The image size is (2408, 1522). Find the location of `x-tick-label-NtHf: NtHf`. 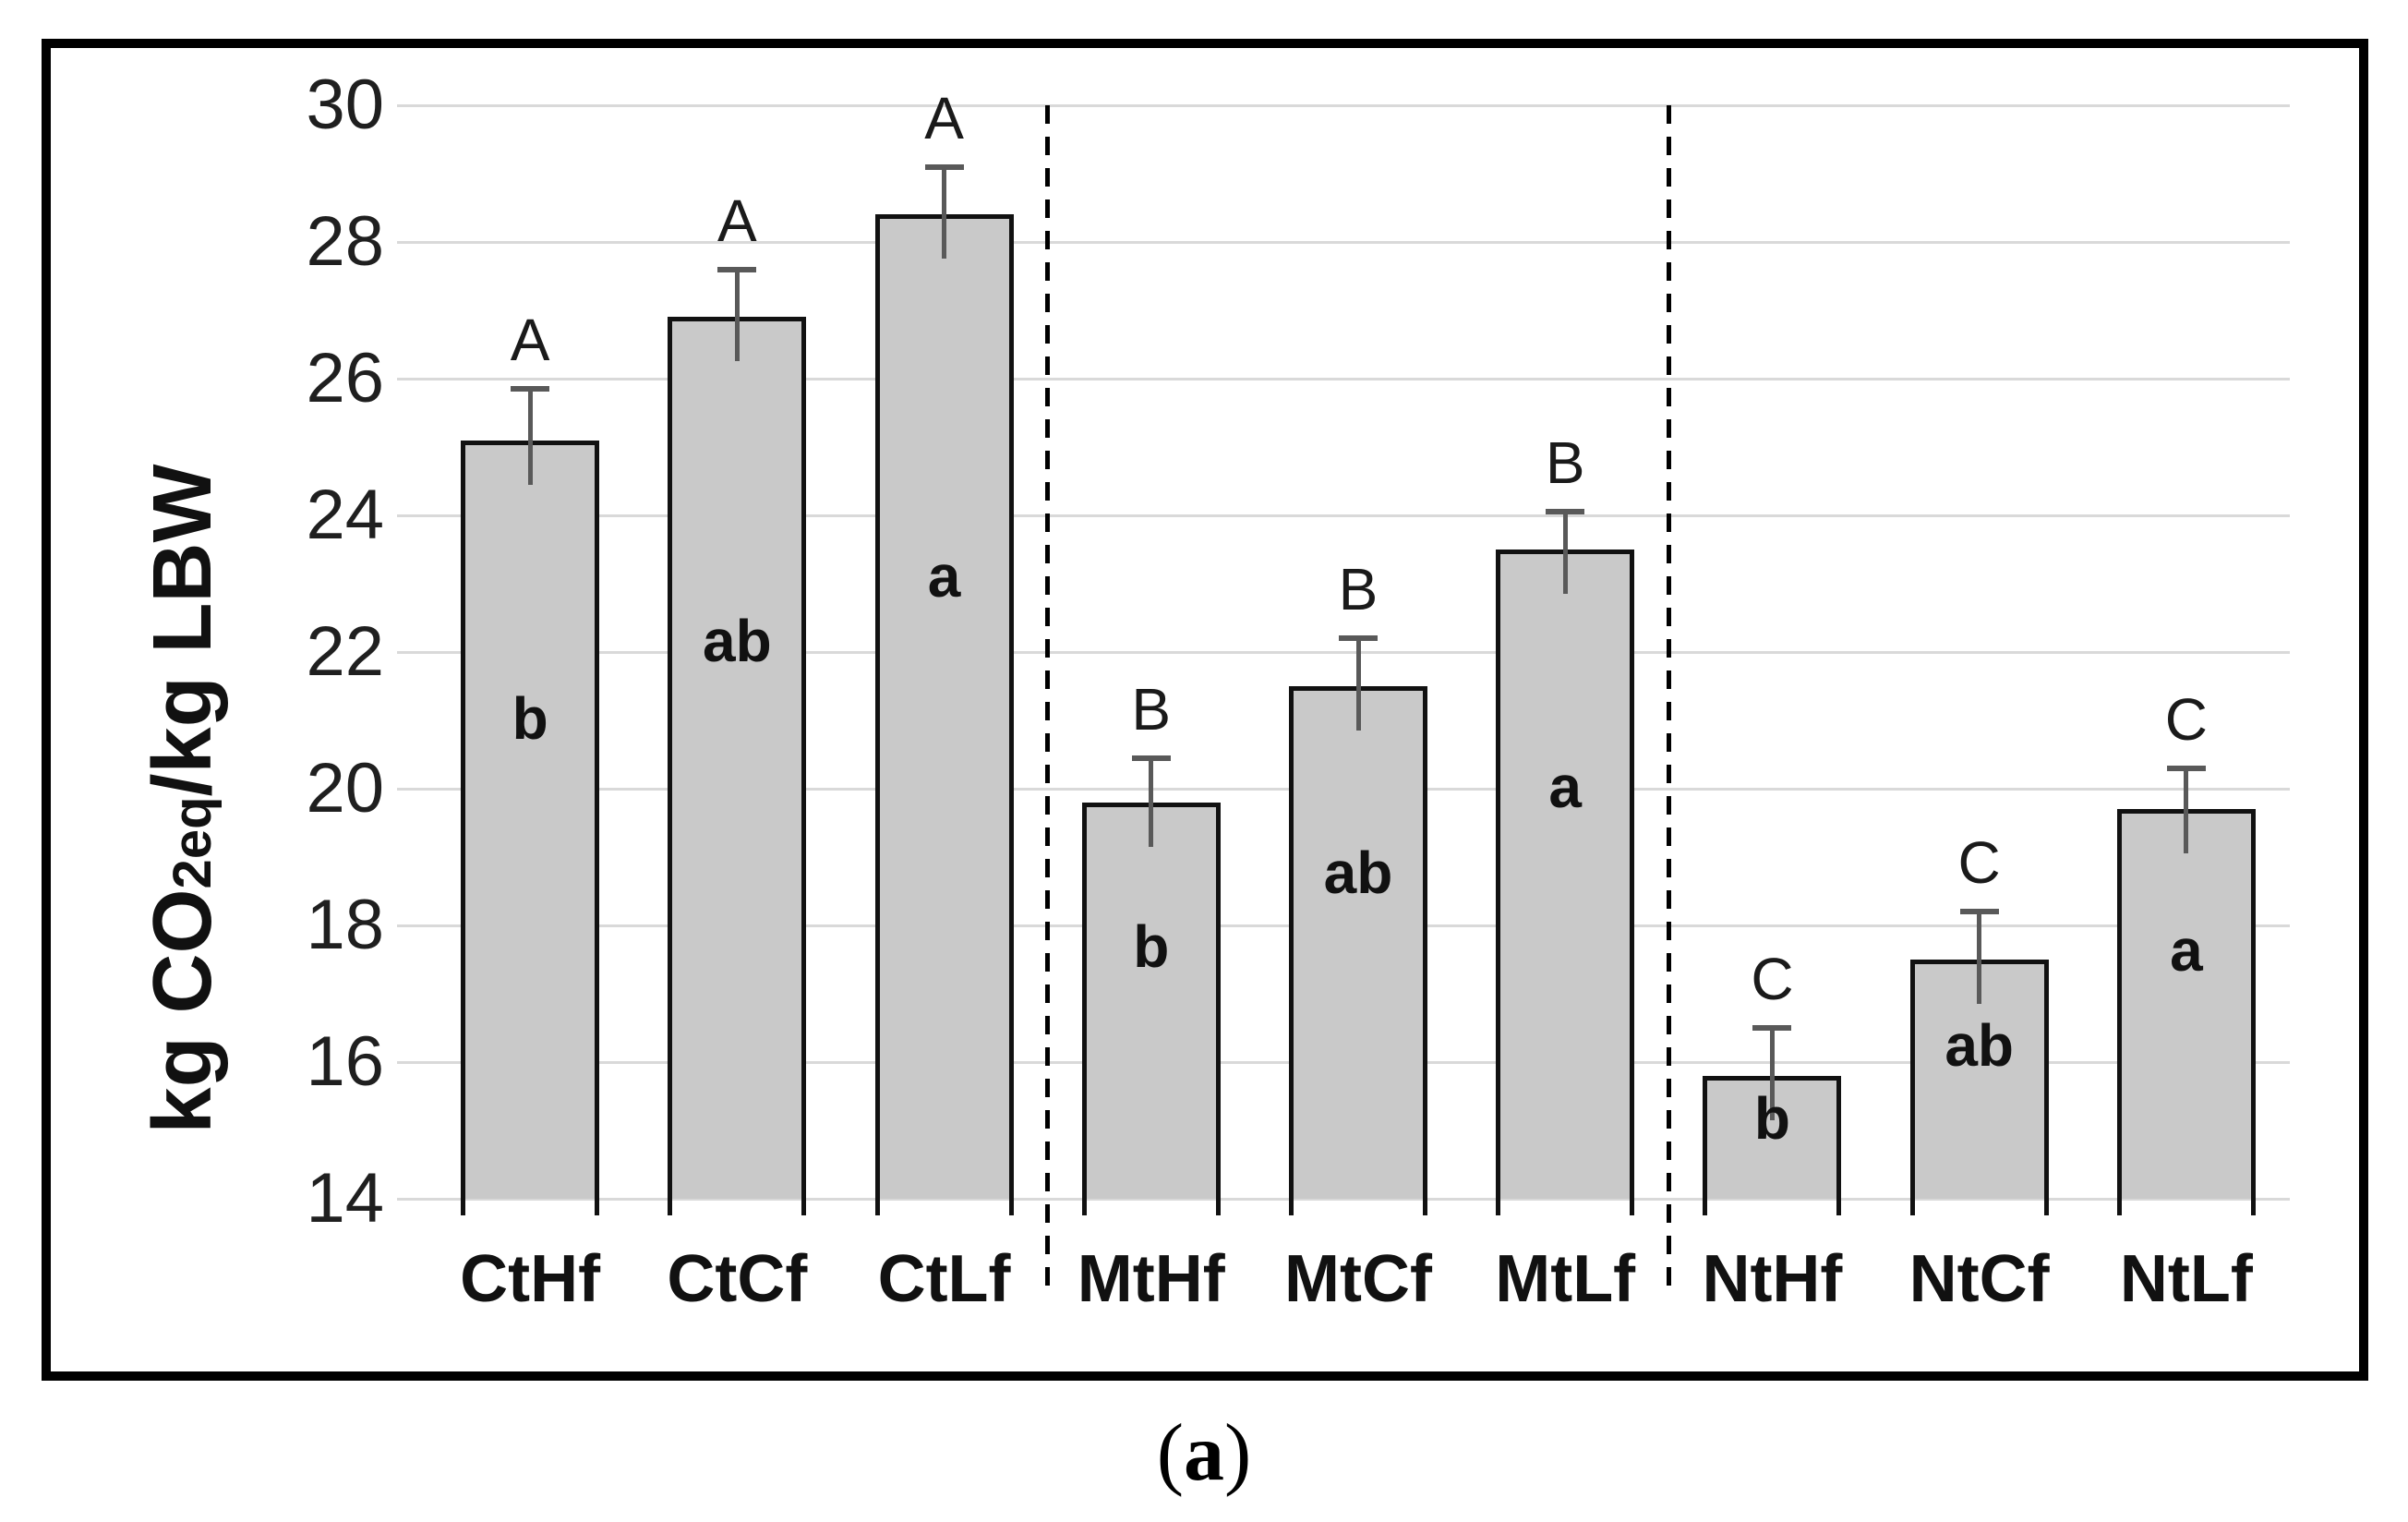

x-tick-label-NtHf: NtHf is located at coordinates (1772, 1279).